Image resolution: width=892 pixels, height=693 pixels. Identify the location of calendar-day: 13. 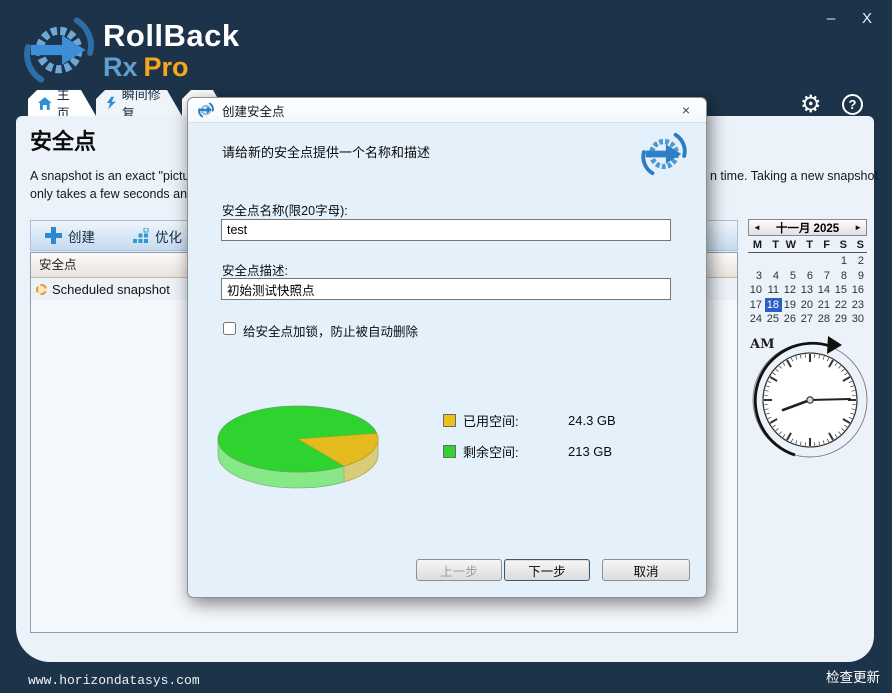
(806, 290).